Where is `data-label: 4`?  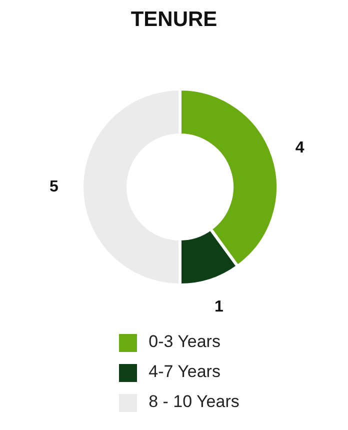
data-label: 4 is located at coordinates (299, 148).